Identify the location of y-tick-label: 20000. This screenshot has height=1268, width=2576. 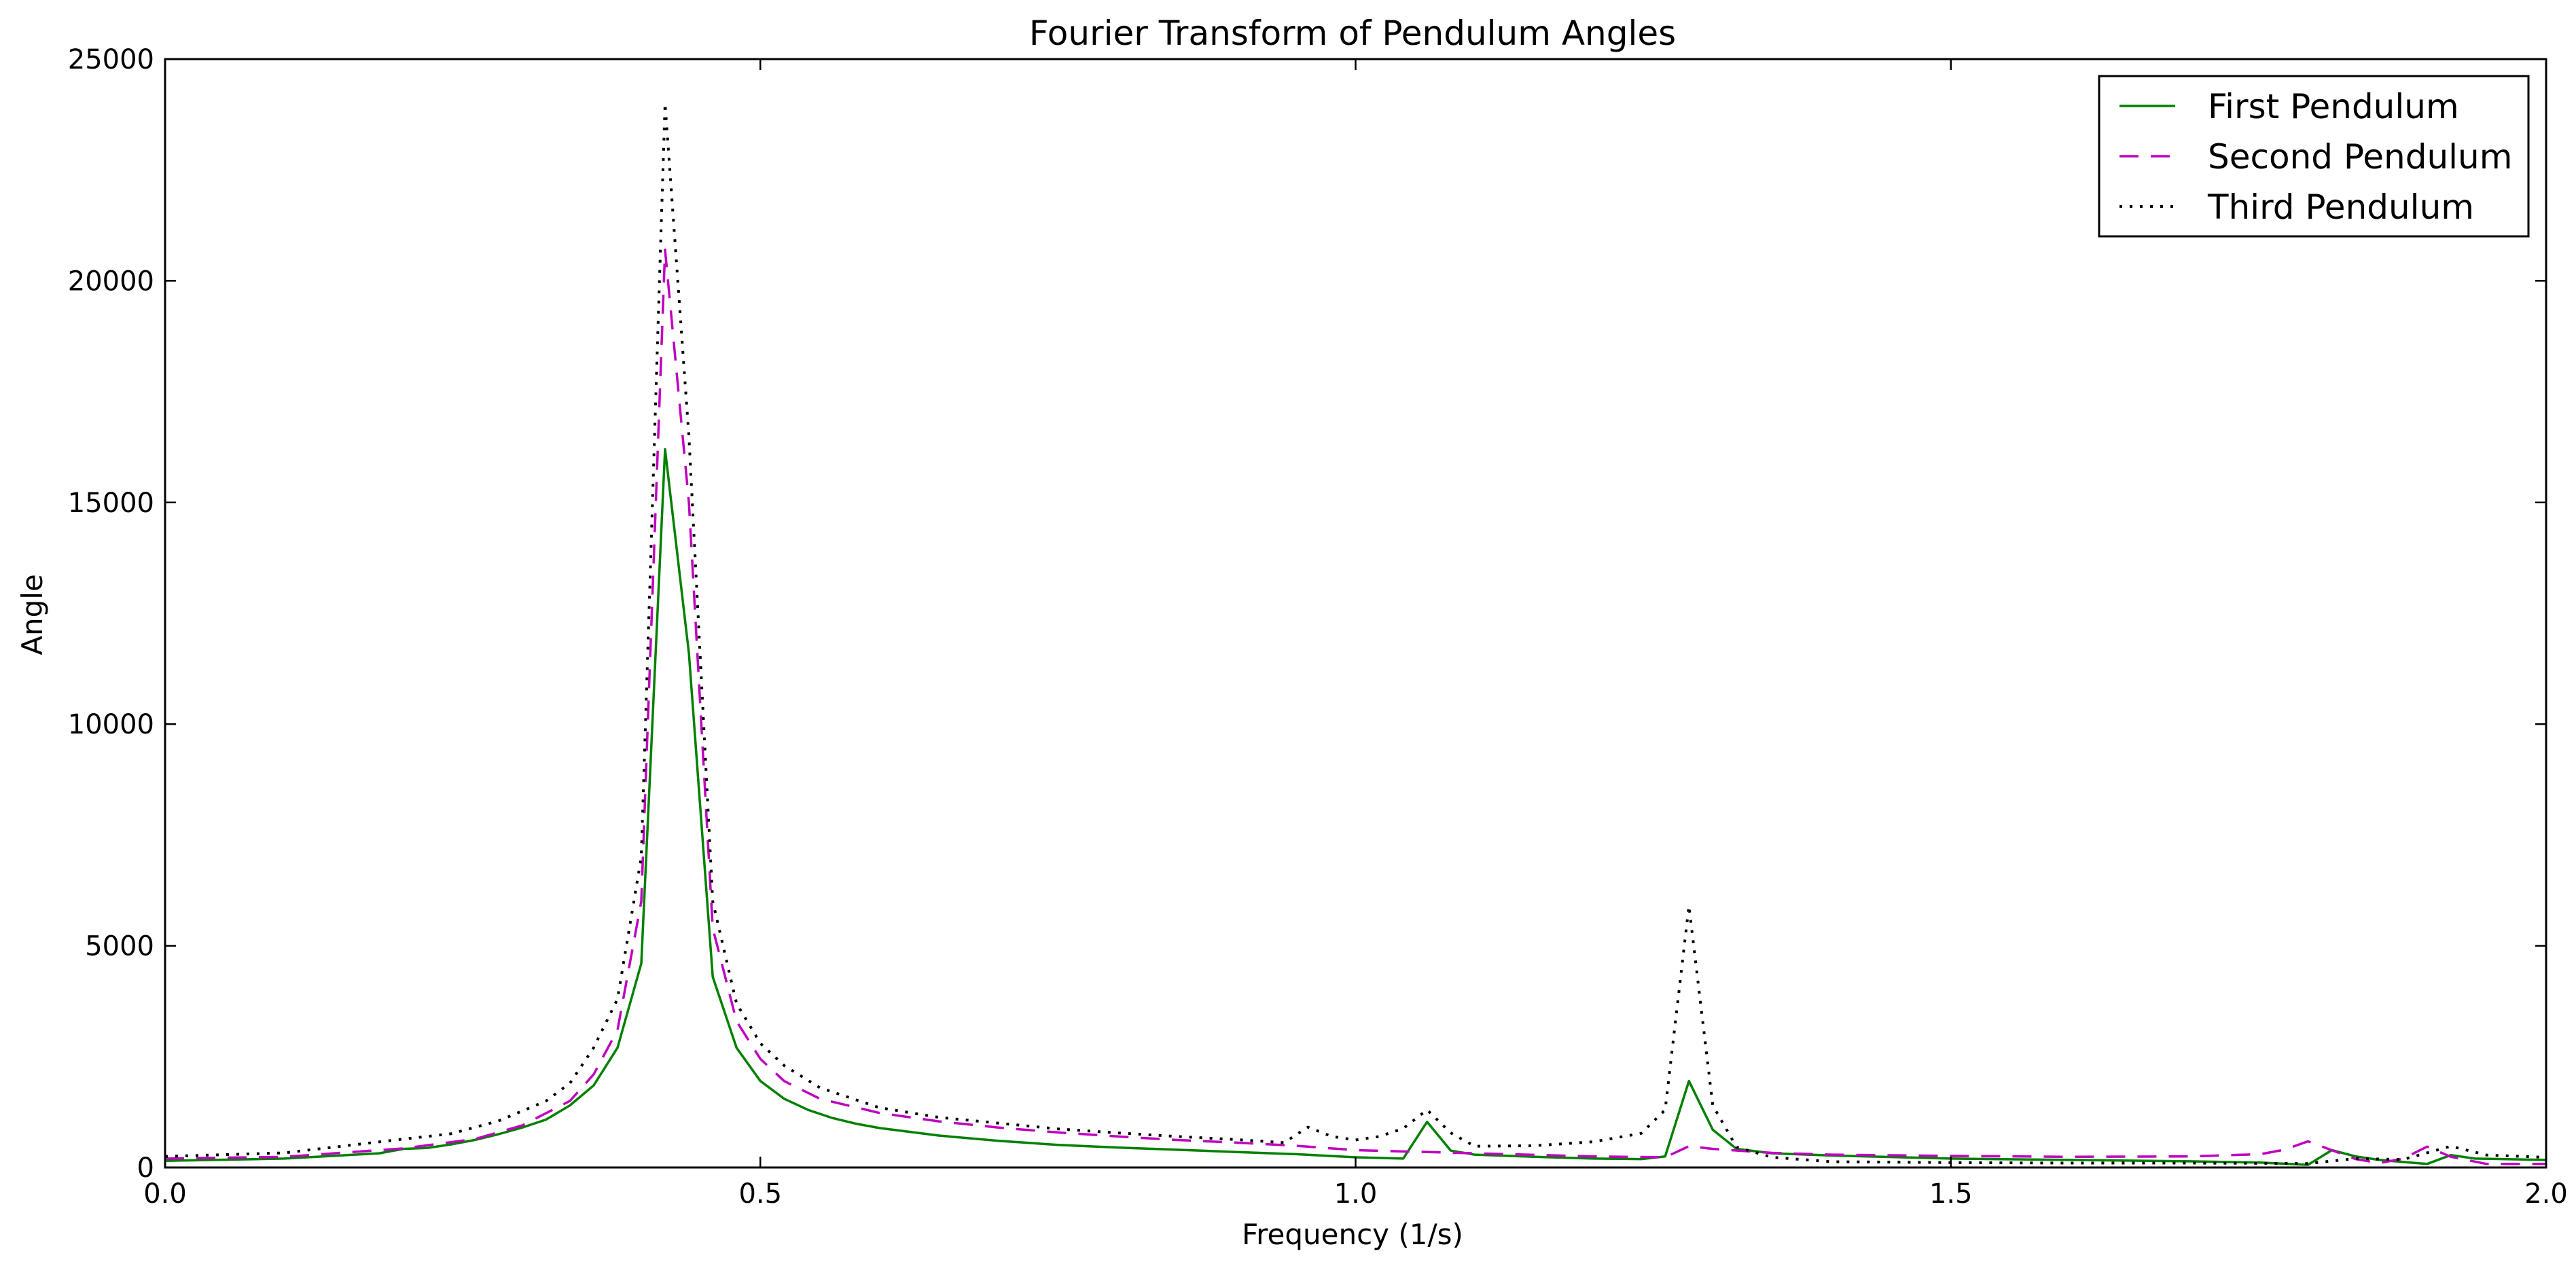
(111, 281).